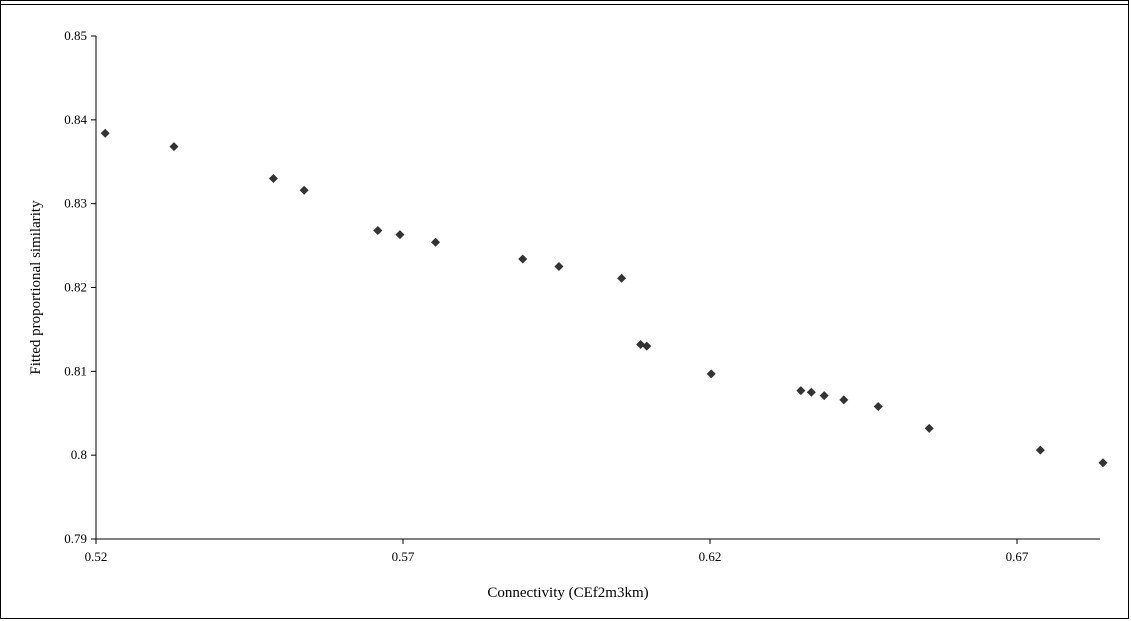 The image size is (1131, 621). Describe the element at coordinates (710, 556) in the screenshot. I see `x-tick-label: 0.62` at that location.